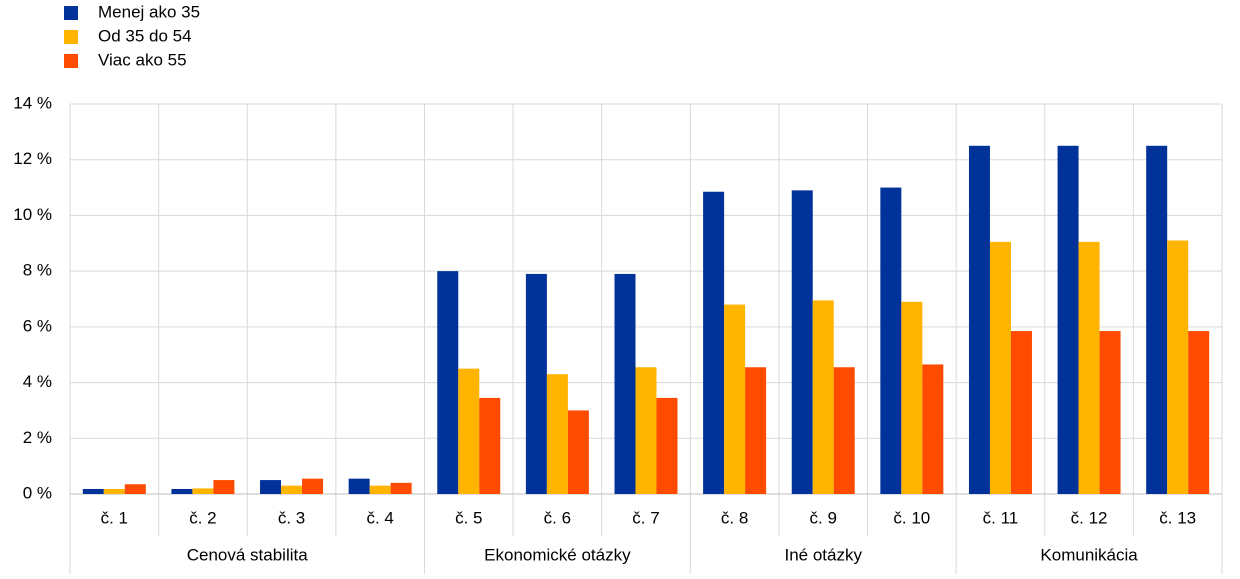 Image resolution: width=1240 pixels, height=579 pixels. Describe the element at coordinates (32, 102) in the screenshot. I see `y-tick-label: 14 %` at that location.